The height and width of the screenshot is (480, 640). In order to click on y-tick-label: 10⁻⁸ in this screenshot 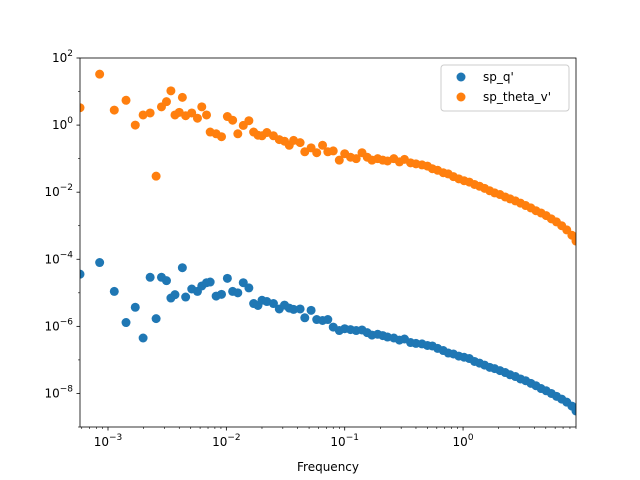, I will do `click(58, 392)`.